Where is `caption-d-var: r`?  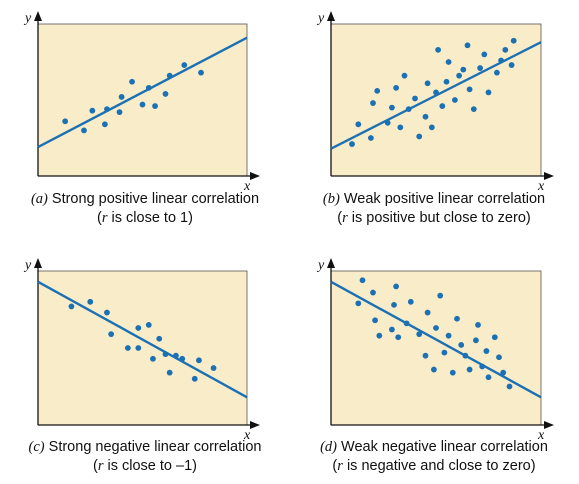
caption-d-var: r is located at coordinates (340, 466).